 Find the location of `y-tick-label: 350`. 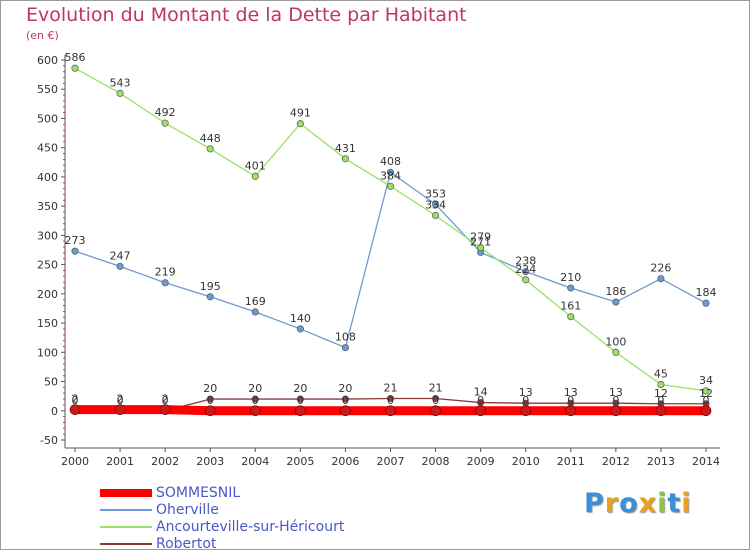

y-tick-label: 350 is located at coordinates (47, 206).